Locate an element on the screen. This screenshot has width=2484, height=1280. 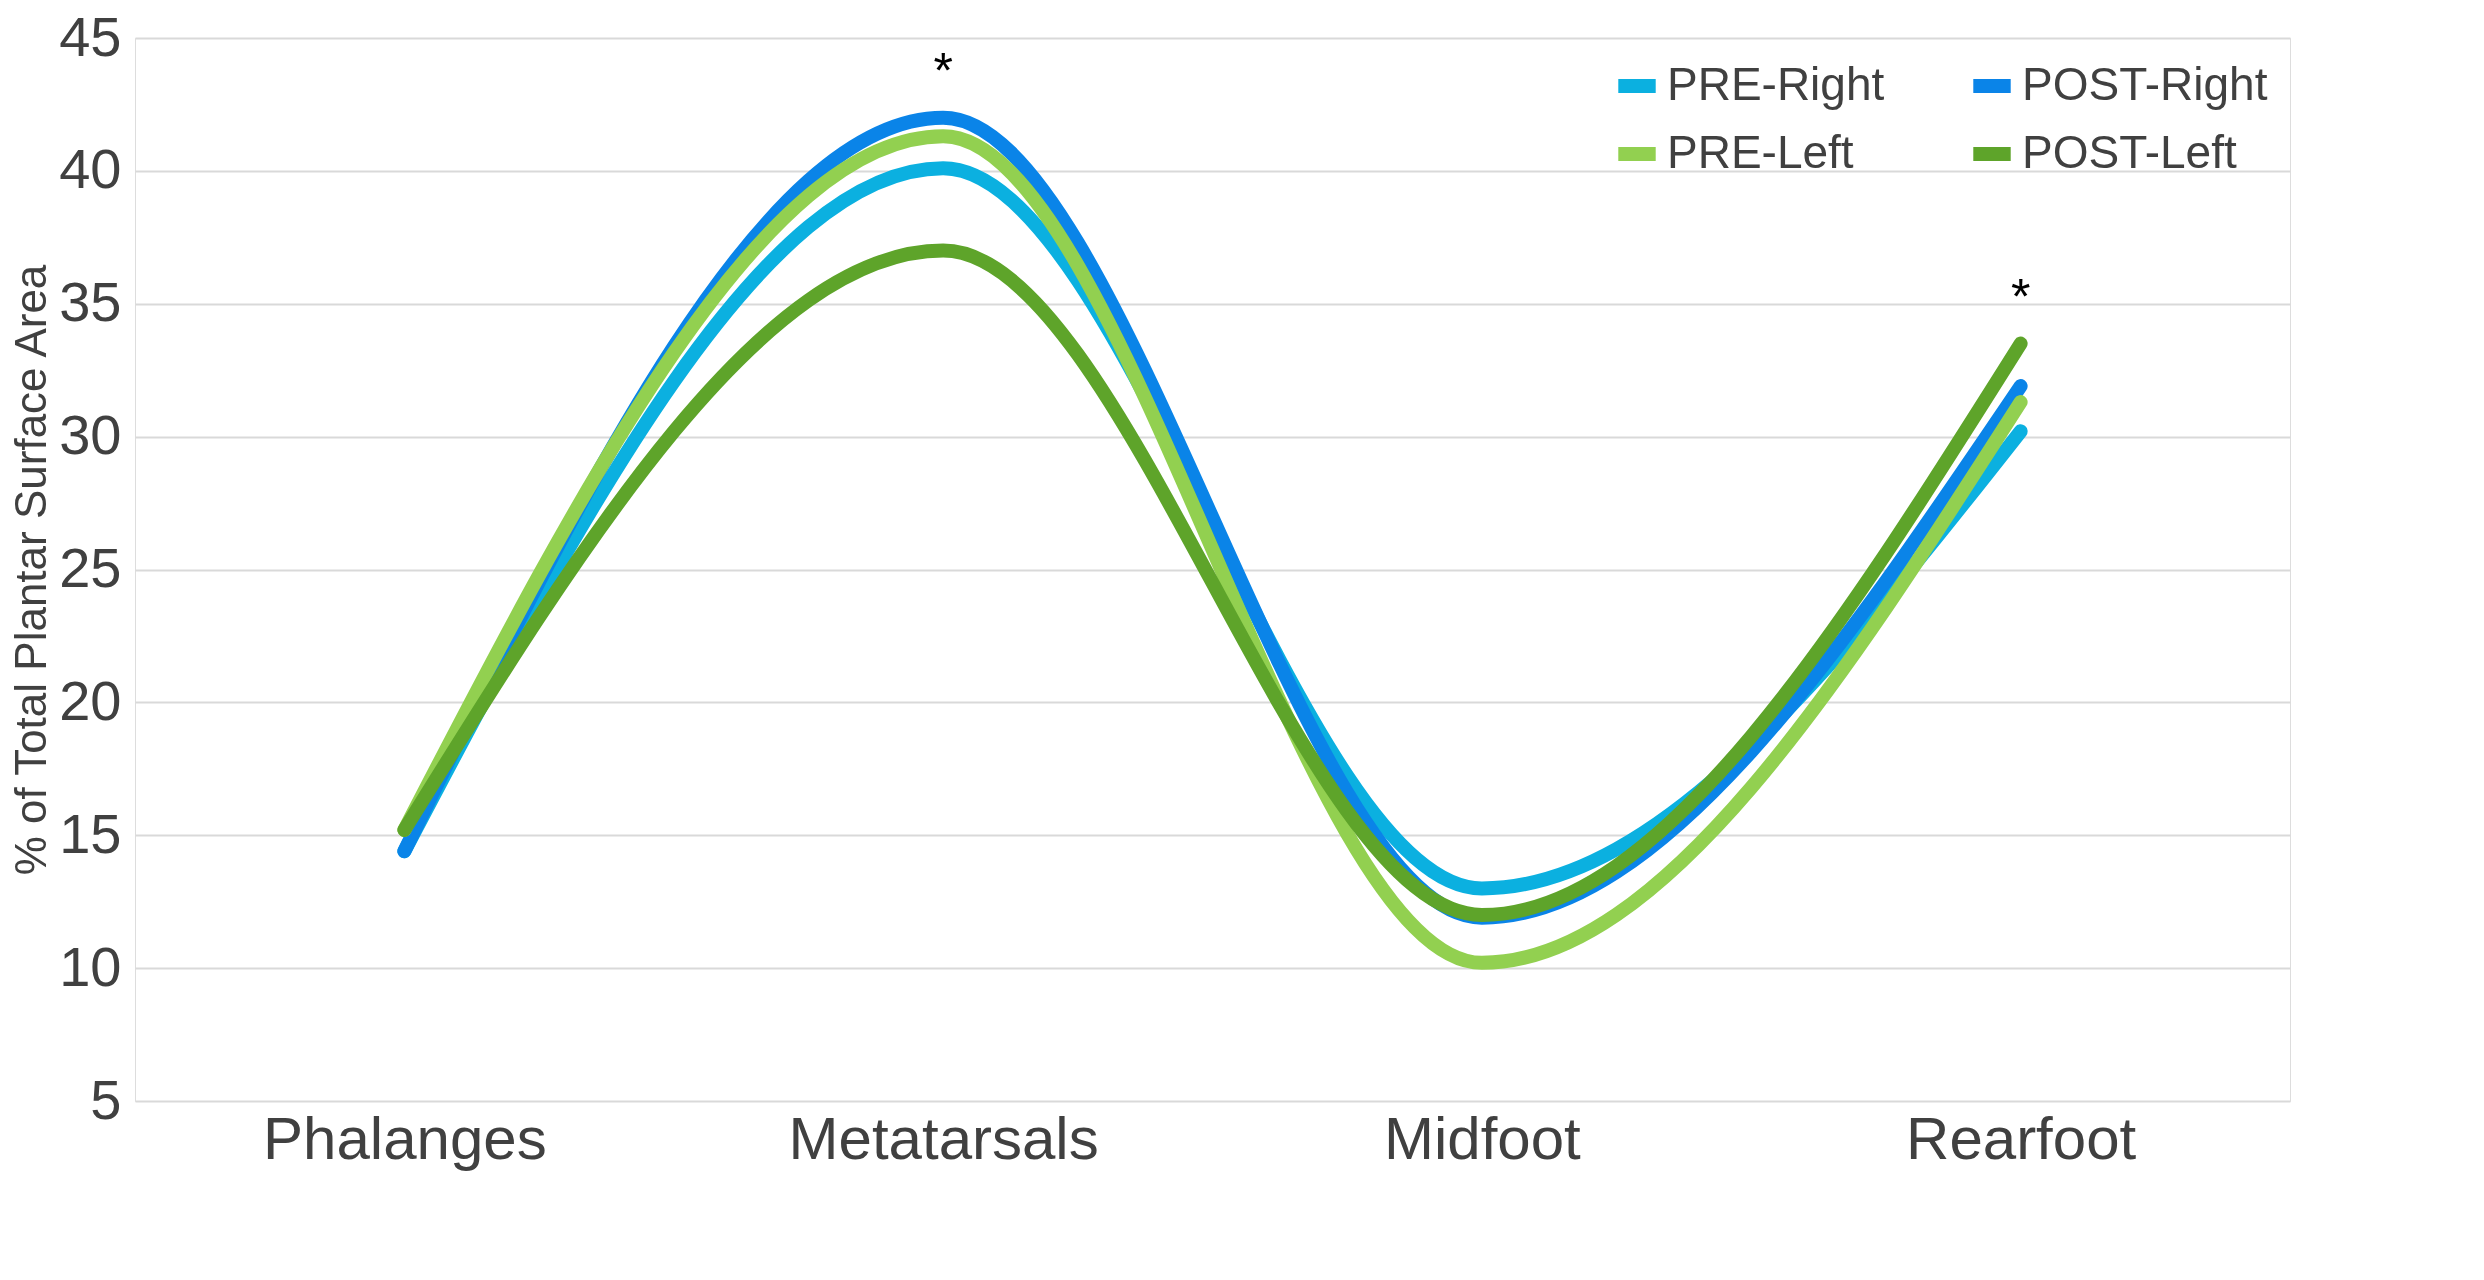
y-tick-label: 5 is located at coordinates (106, 1099).